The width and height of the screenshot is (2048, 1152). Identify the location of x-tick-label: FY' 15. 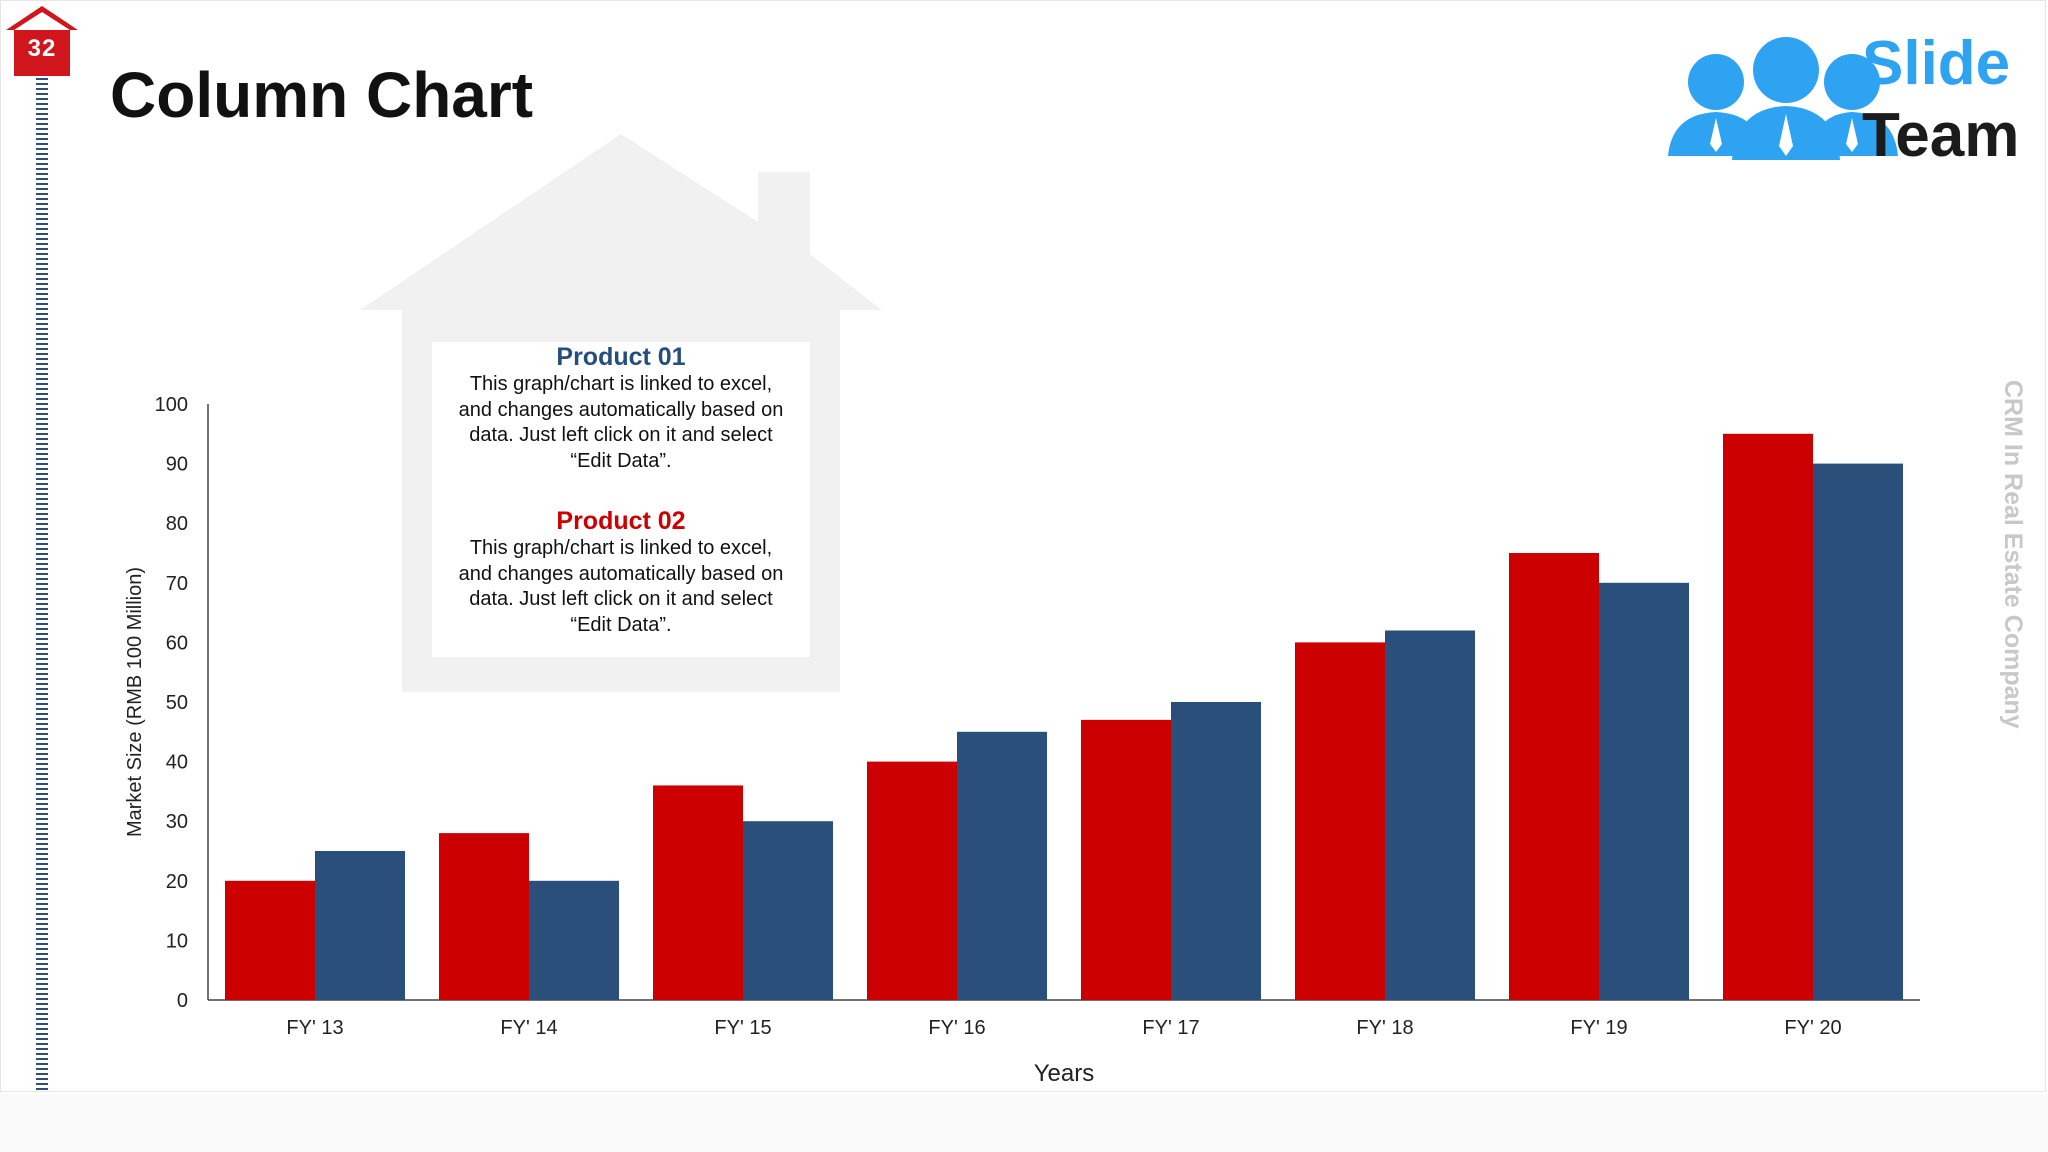
(742, 1028).